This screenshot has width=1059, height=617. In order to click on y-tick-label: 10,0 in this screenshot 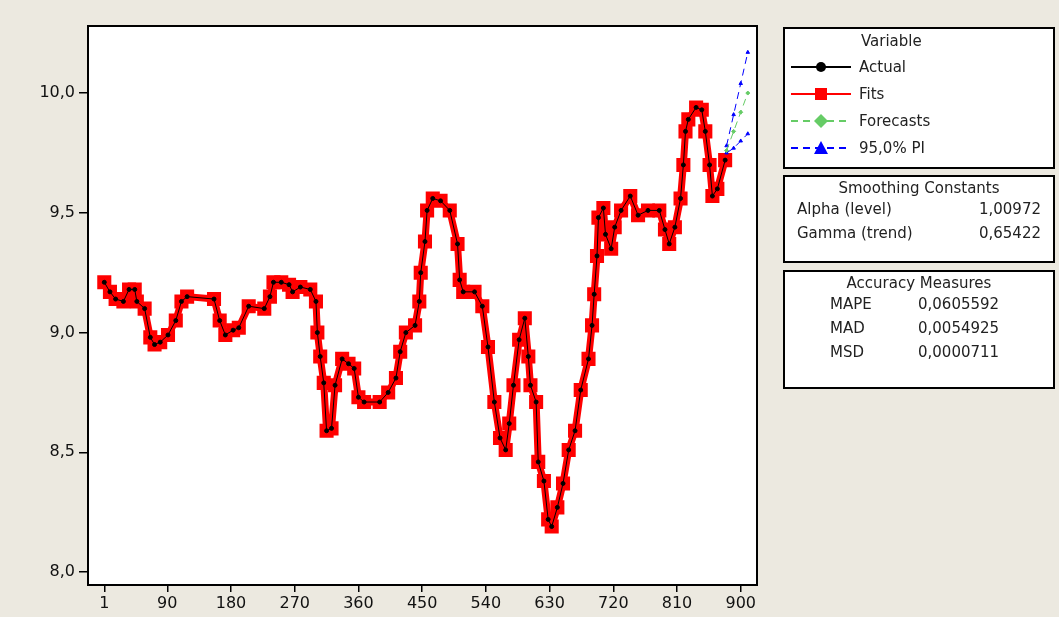, I will do `click(57, 92)`.